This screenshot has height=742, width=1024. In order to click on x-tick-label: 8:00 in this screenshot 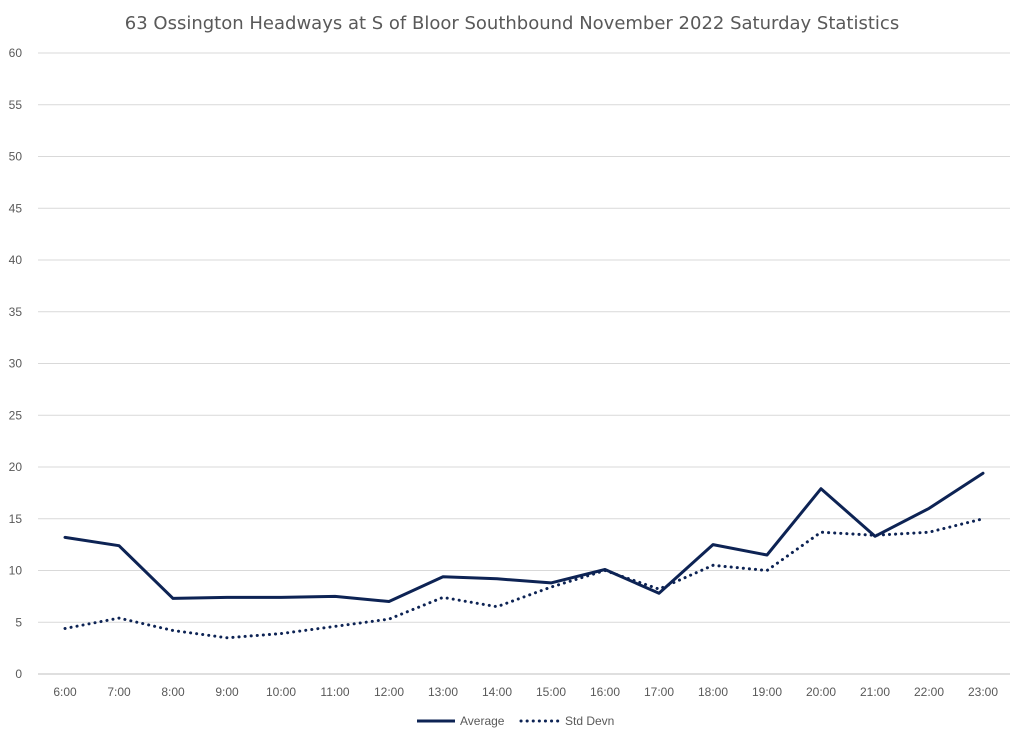, I will do `click(173, 692)`.